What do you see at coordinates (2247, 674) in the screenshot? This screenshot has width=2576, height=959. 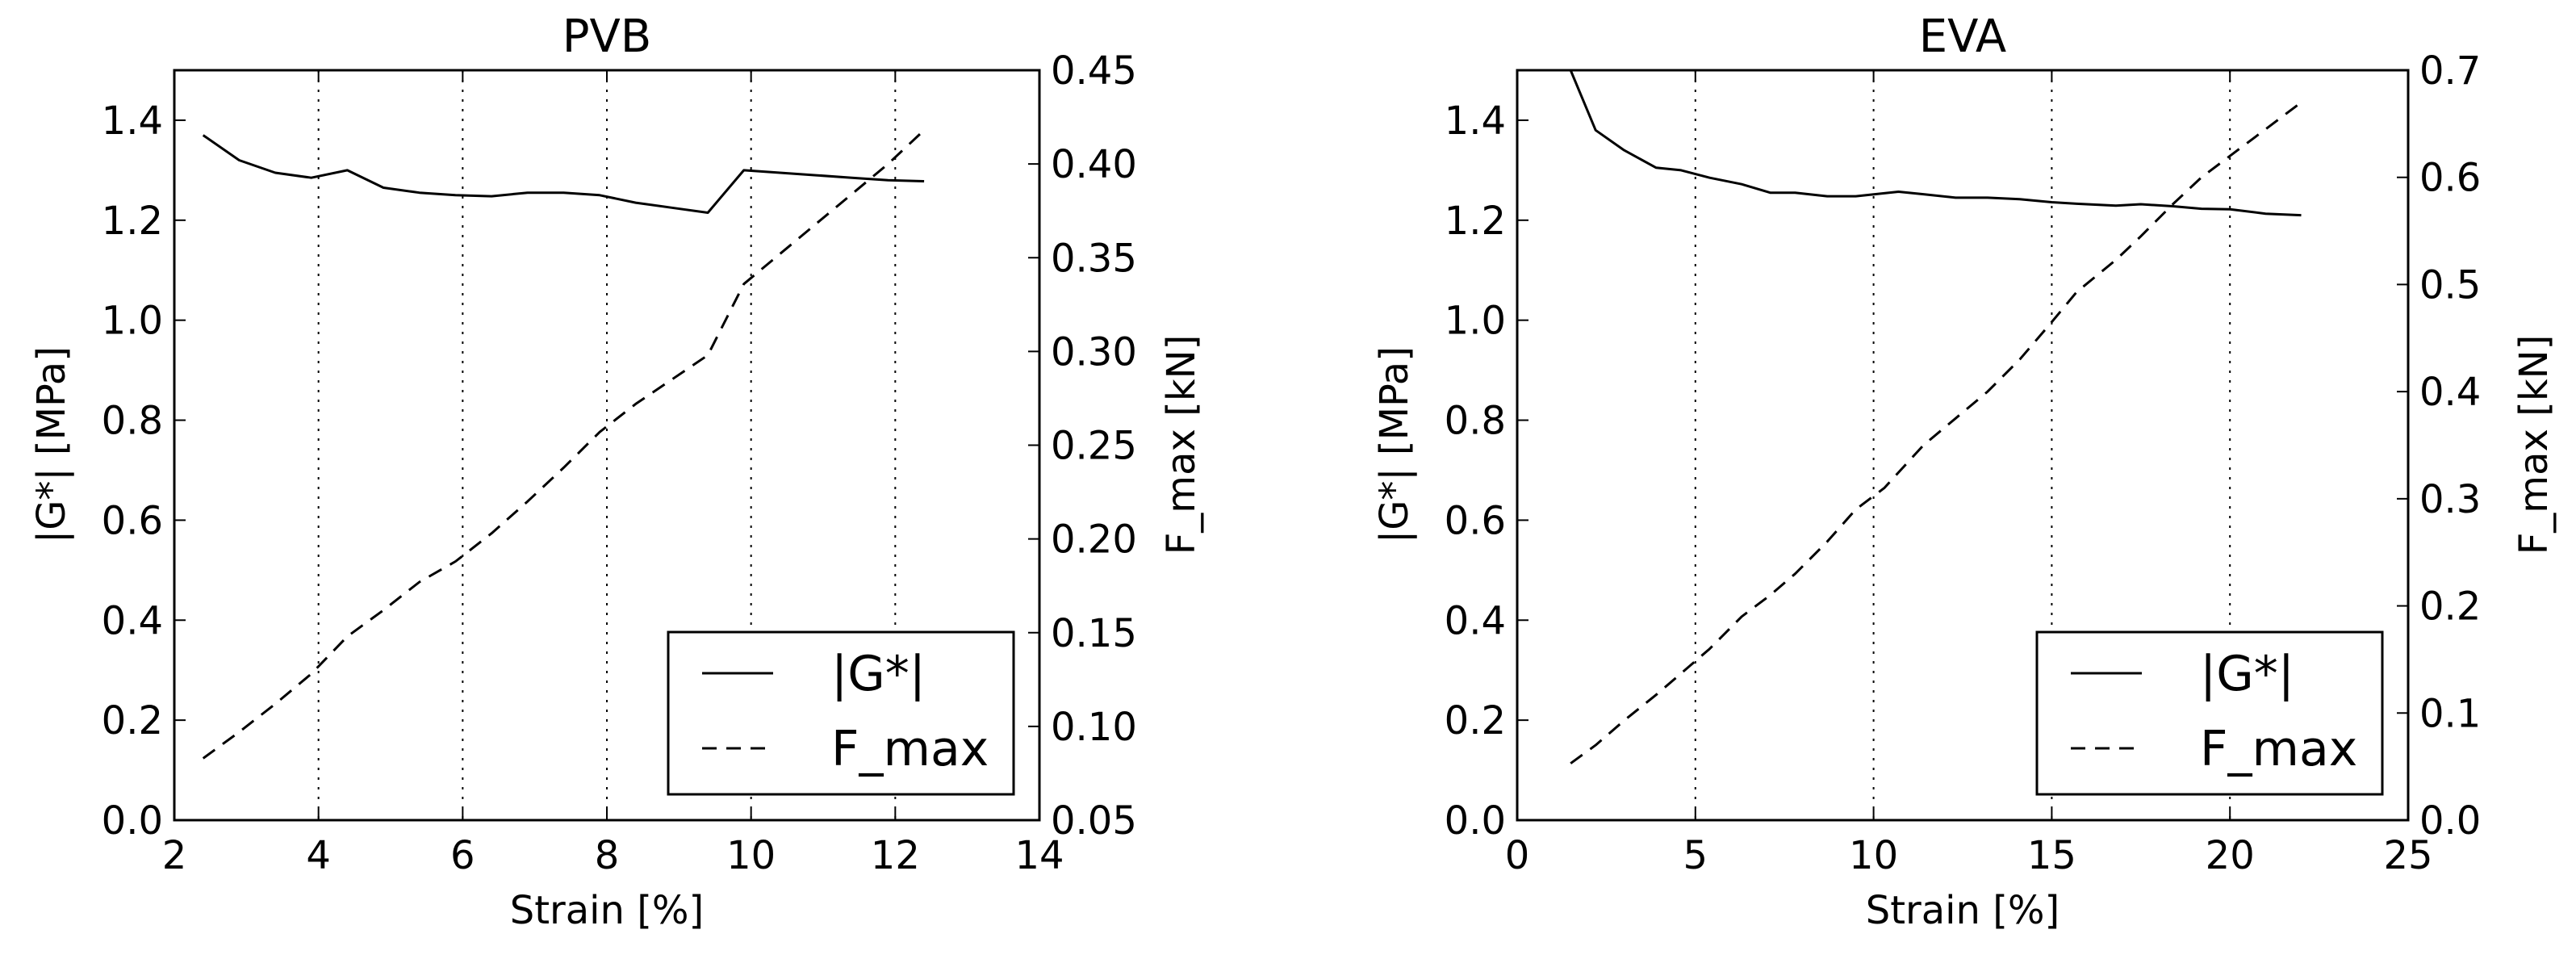 I see `eva-legend-g-label: |G*|` at bounding box center [2247, 674].